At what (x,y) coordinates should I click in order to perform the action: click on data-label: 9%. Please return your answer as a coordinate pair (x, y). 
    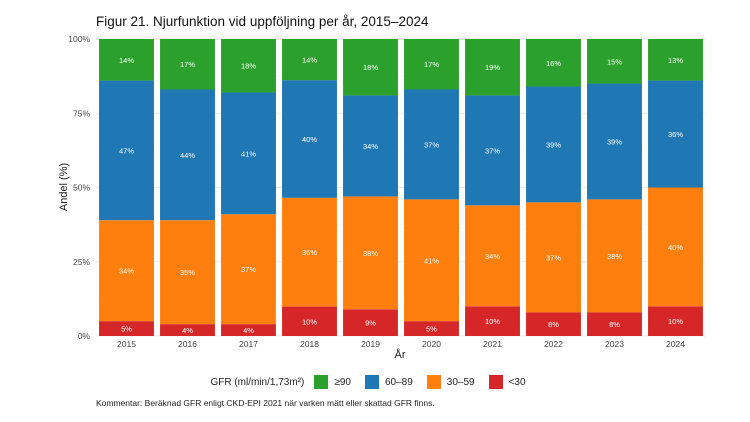
    Looking at the image, I should click on (370, 323).